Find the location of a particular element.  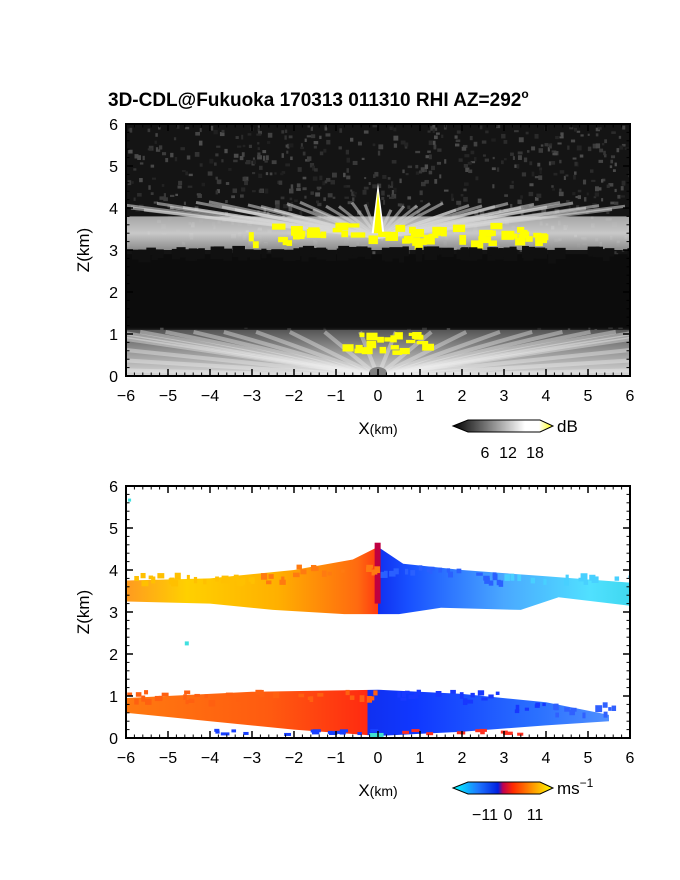

x-tick-label: 5 is located at coordinates (588, 396).